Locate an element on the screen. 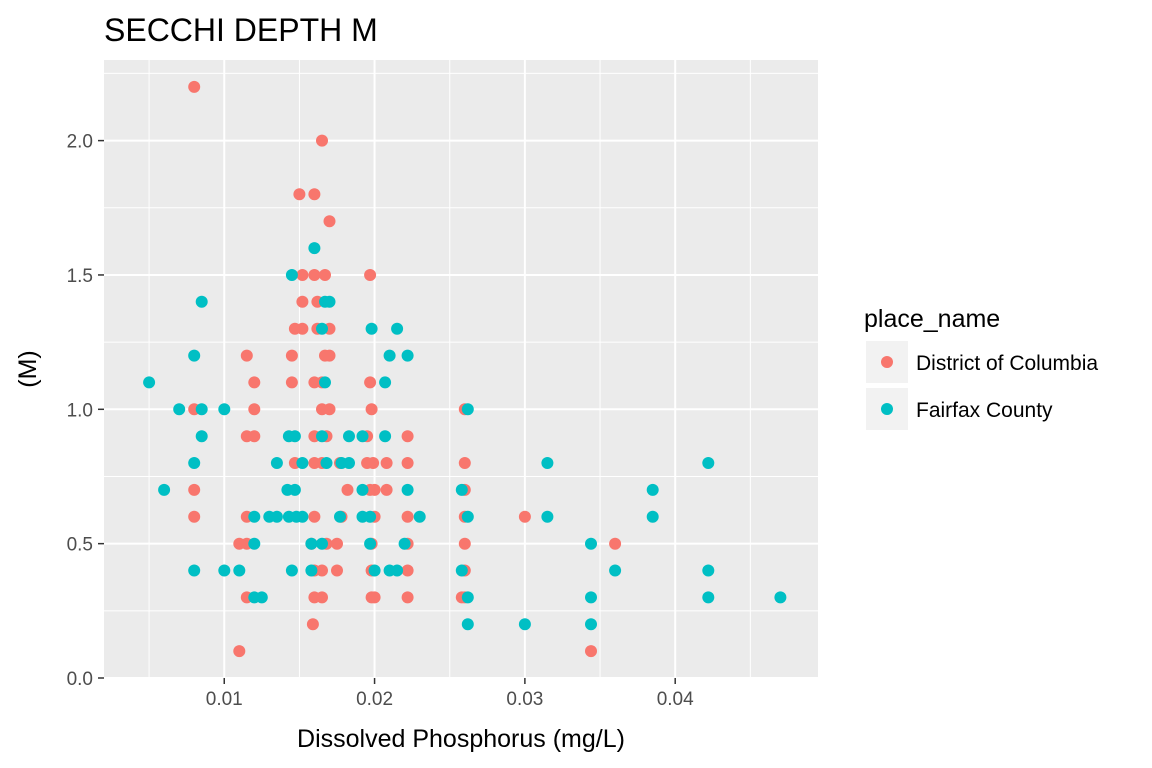  y-tick-label: 1.0 is located at coordinates (80, 410).